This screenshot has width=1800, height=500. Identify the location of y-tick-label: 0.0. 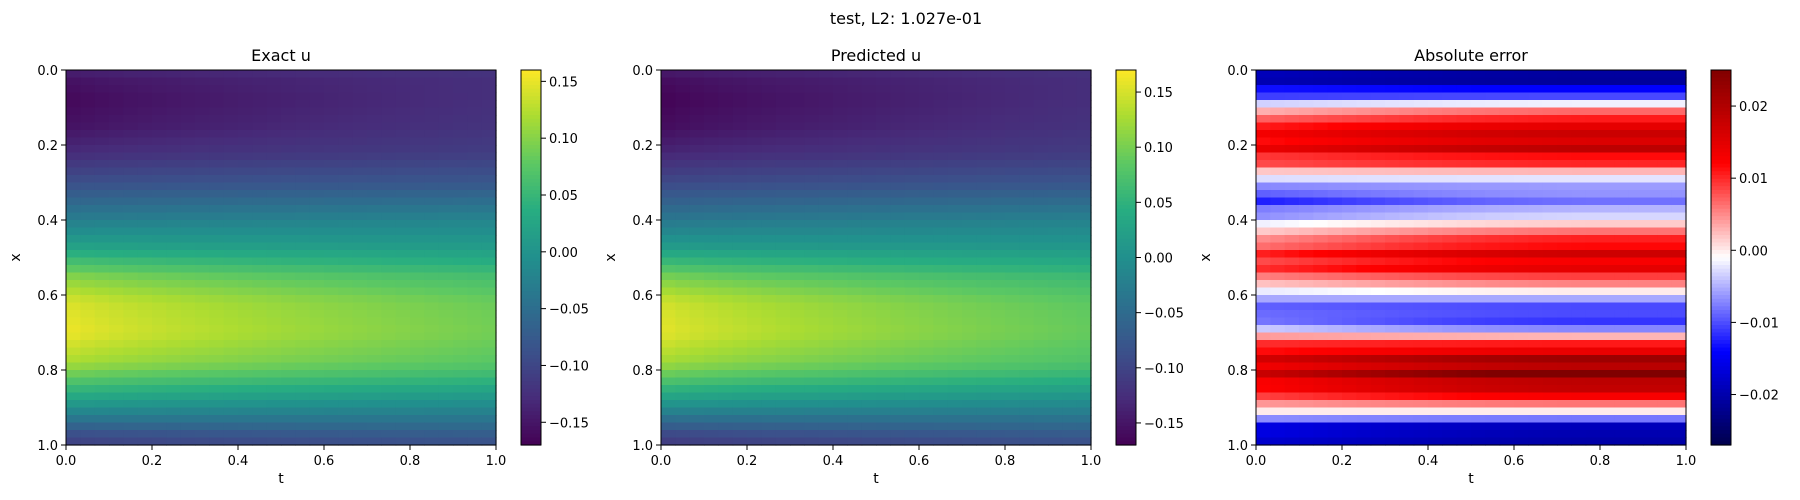
(1237, 71).